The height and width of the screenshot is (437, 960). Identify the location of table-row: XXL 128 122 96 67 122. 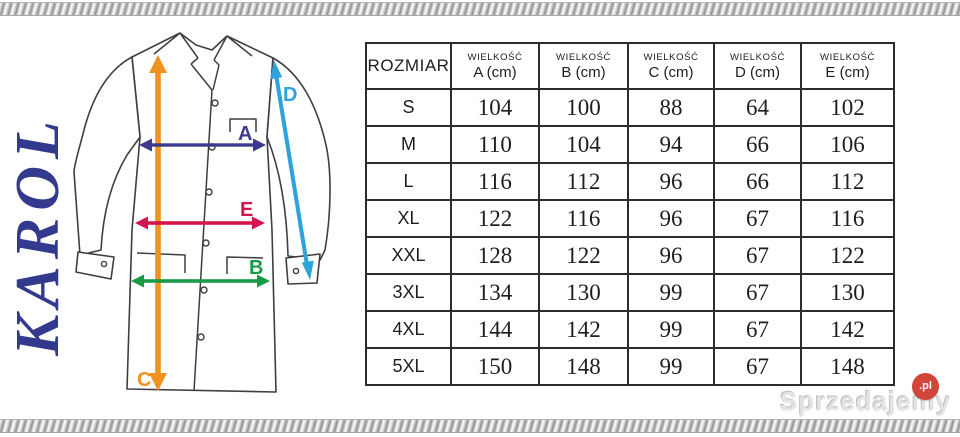
(630, 255).